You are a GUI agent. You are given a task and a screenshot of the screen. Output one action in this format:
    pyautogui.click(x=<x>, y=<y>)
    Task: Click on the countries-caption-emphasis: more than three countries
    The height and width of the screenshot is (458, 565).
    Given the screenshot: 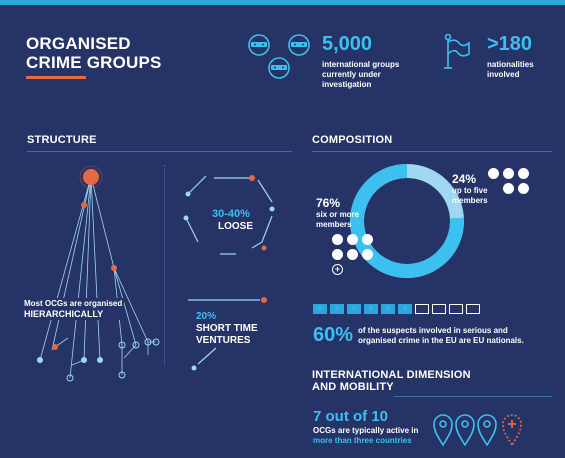 What is the action you would take?
    pyautogui.click(x=362, y=440)
    